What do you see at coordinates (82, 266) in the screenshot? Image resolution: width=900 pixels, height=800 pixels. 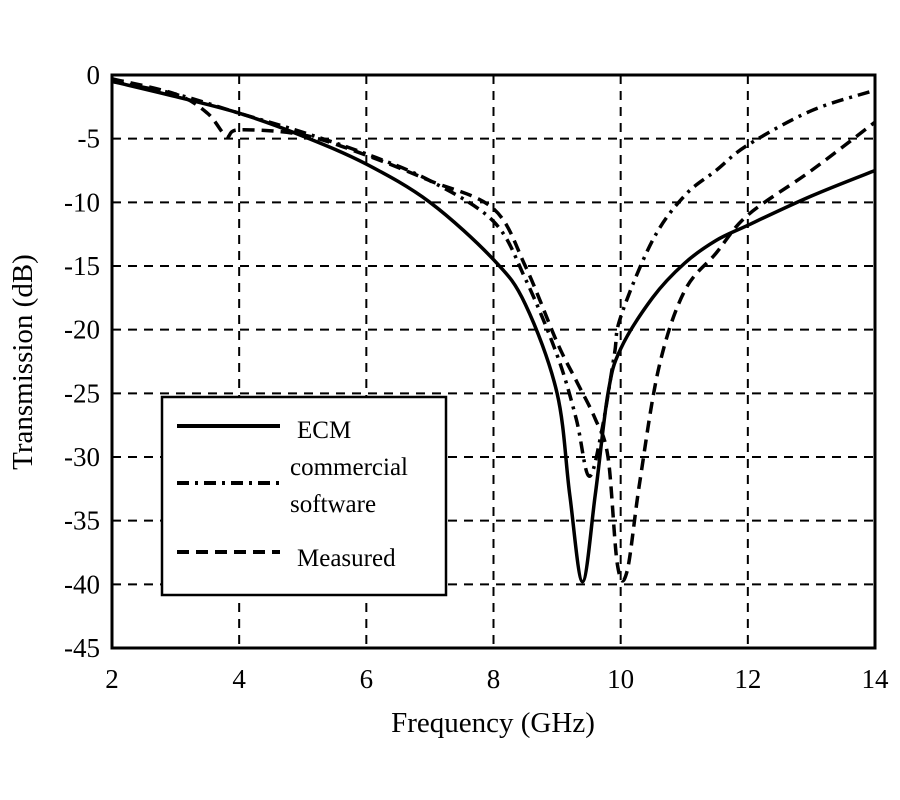 I see `y-tick-label: -15` at bounding box center [82, 266].